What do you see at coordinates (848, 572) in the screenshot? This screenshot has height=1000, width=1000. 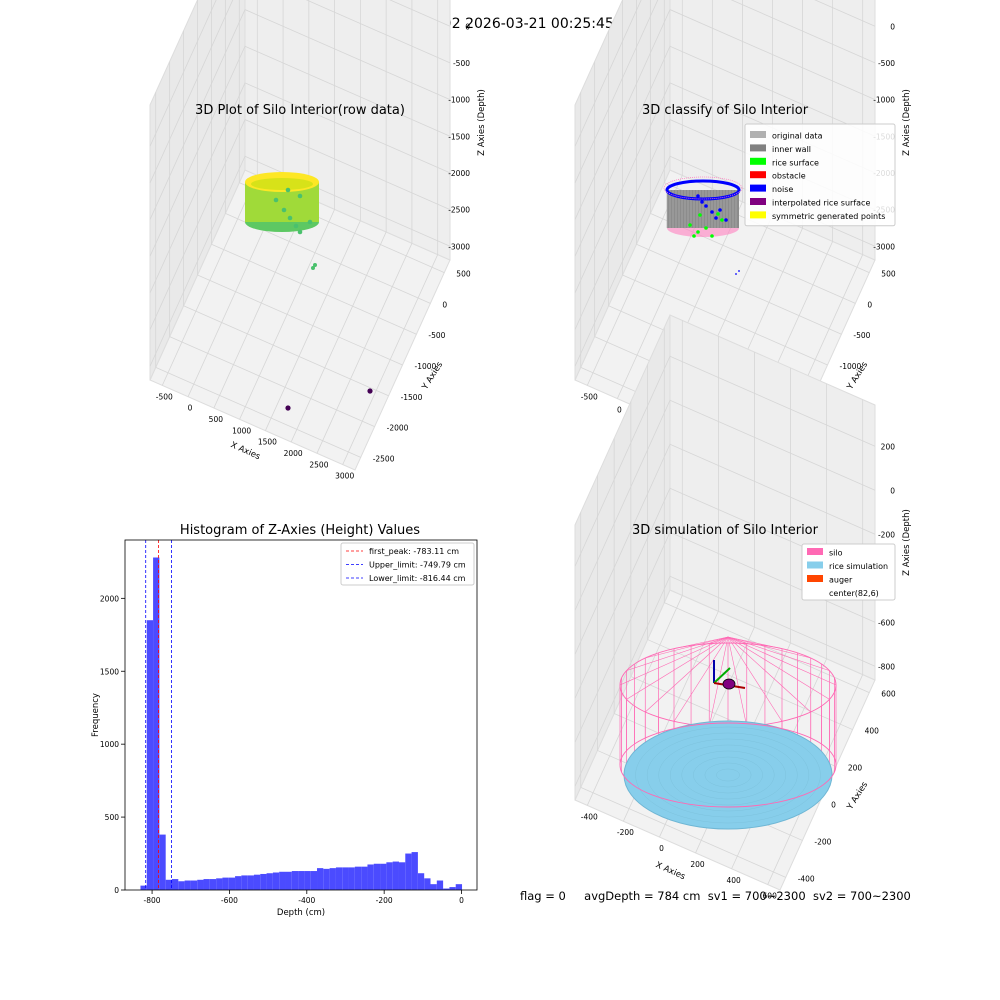 I see `p4-legend` at bounding box center [848, 572].